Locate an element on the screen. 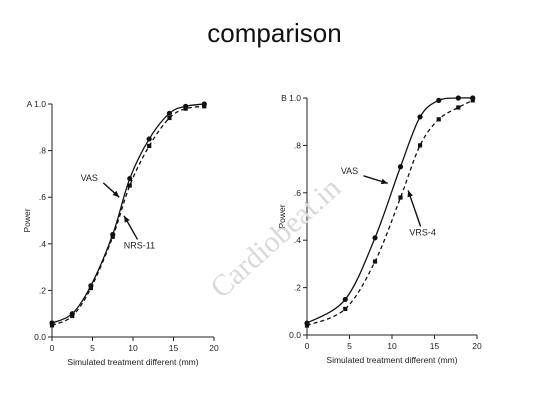 This screenshot has width=549, height=411. panel-a-y-tick-label: A 1.0 is located at coordinates (37, 104).